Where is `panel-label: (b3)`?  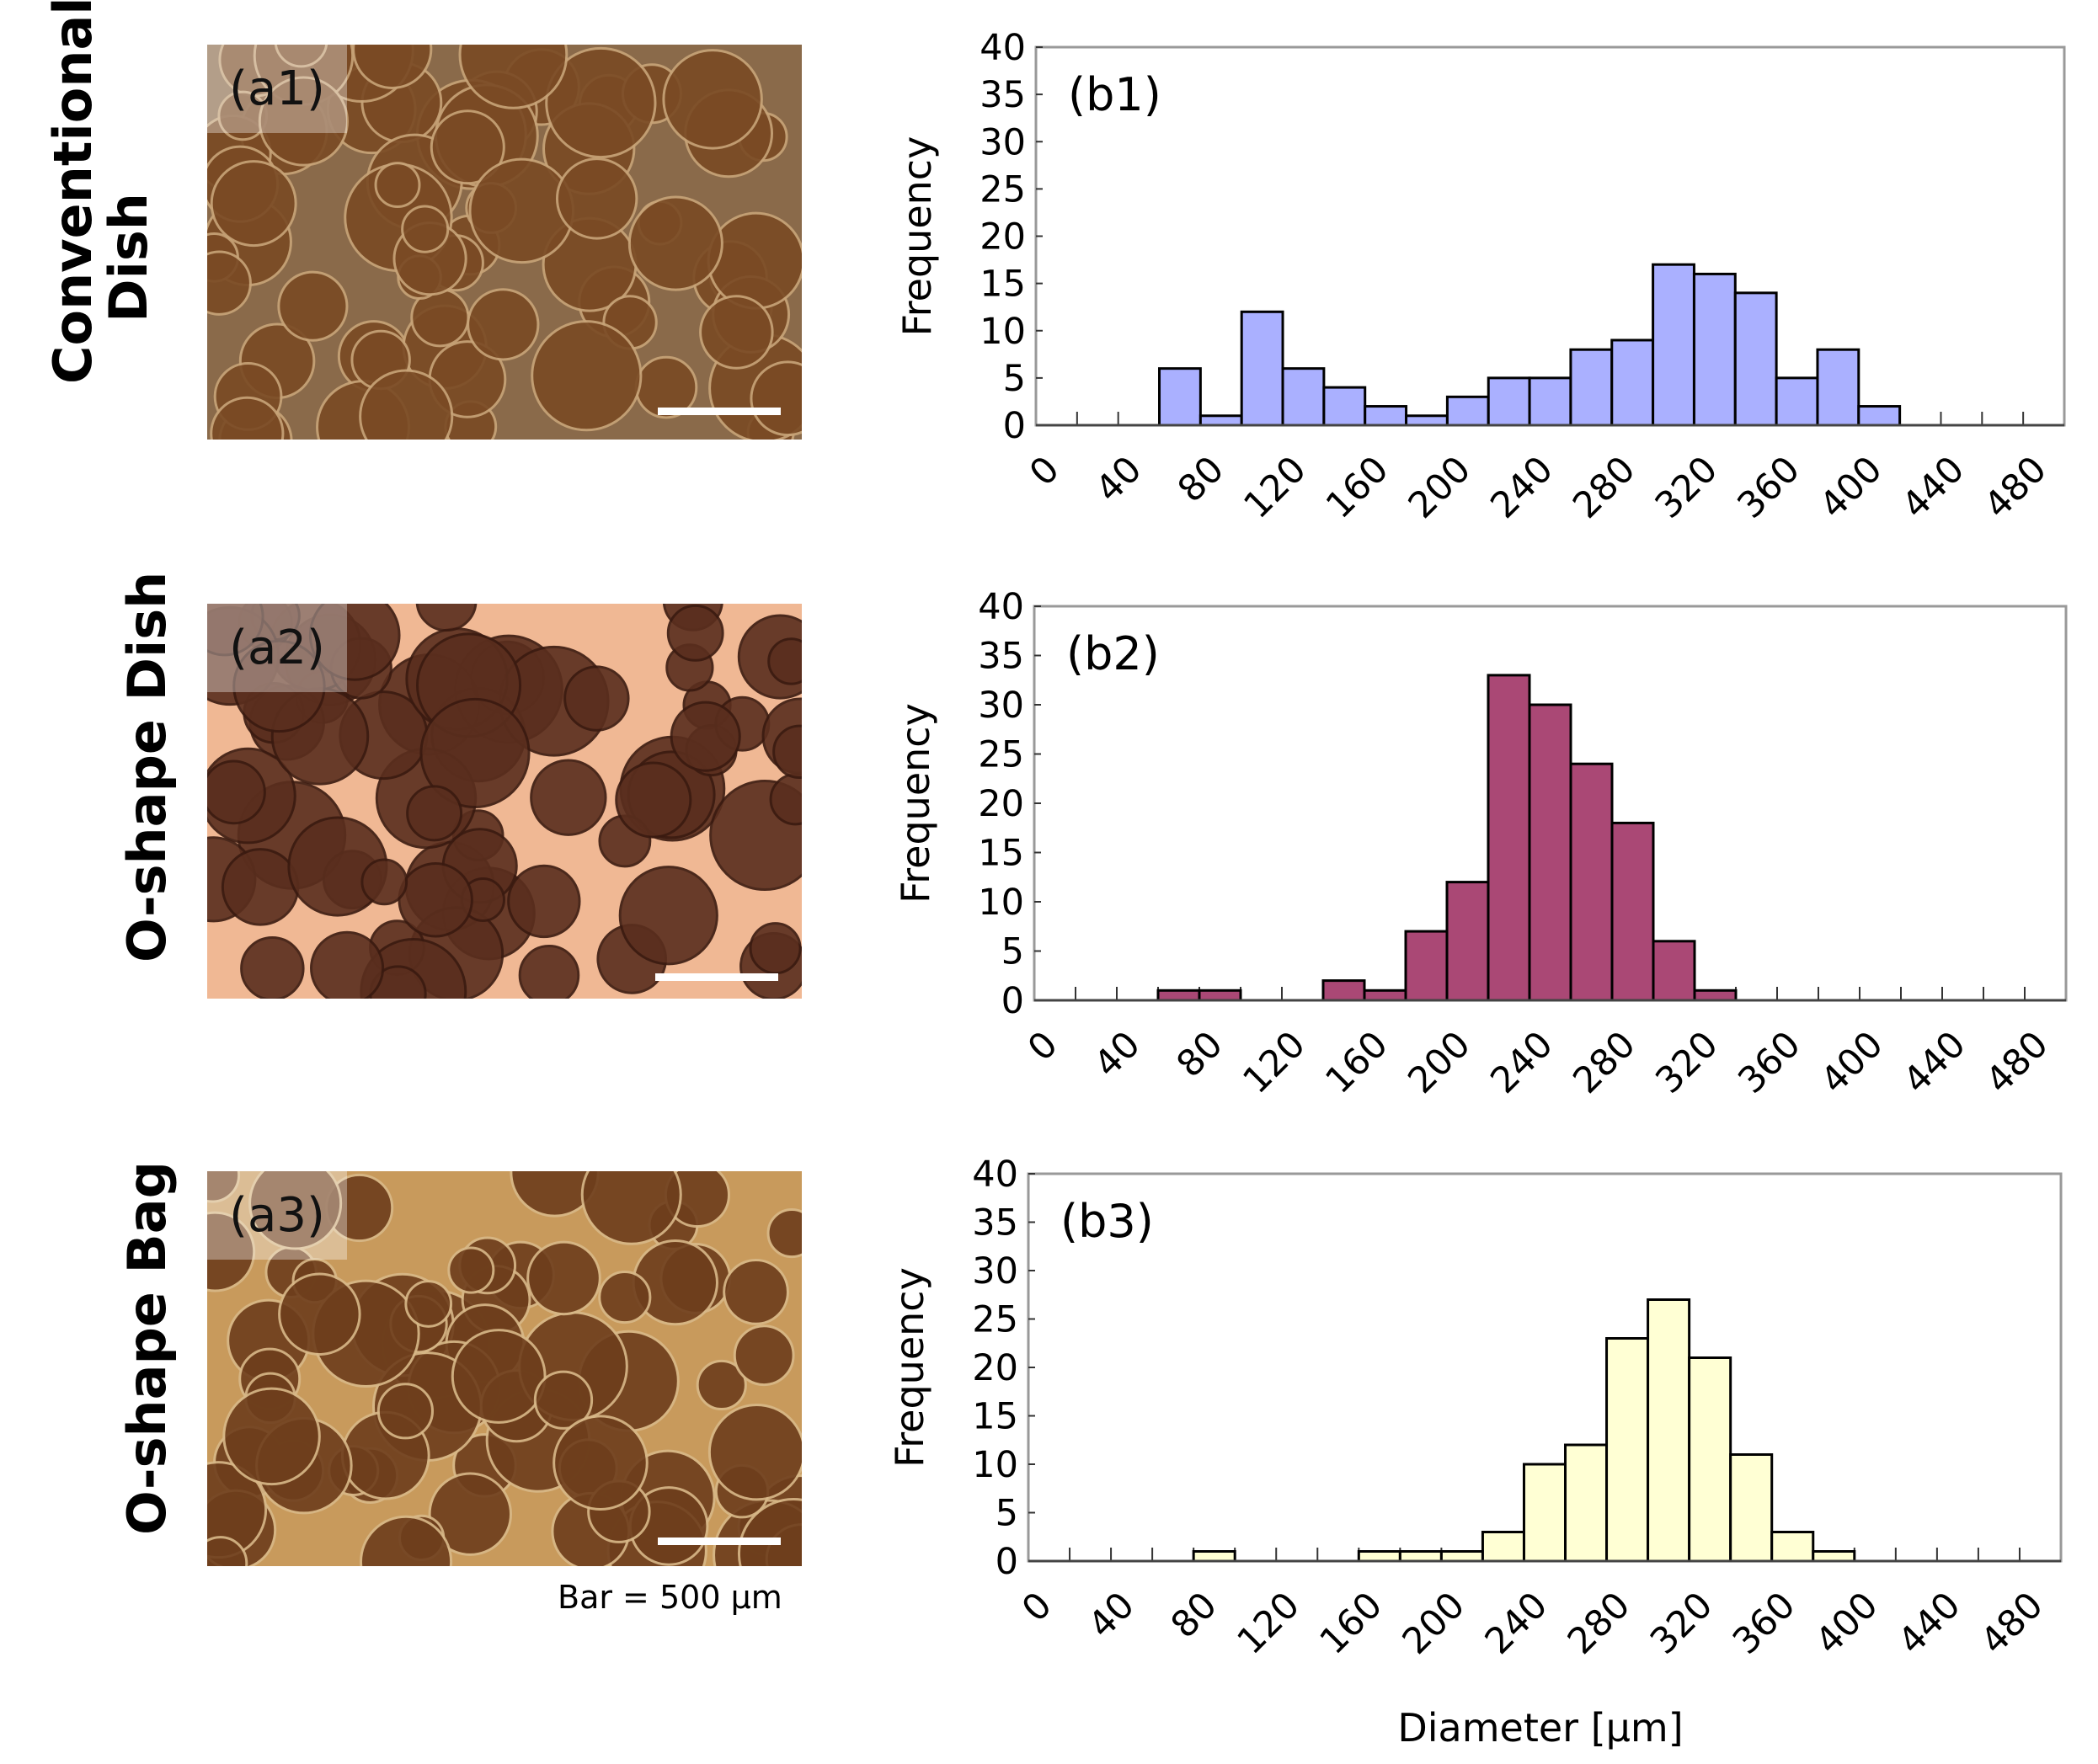 panel-label: (b3) is located at coordinates (1107, 1221).